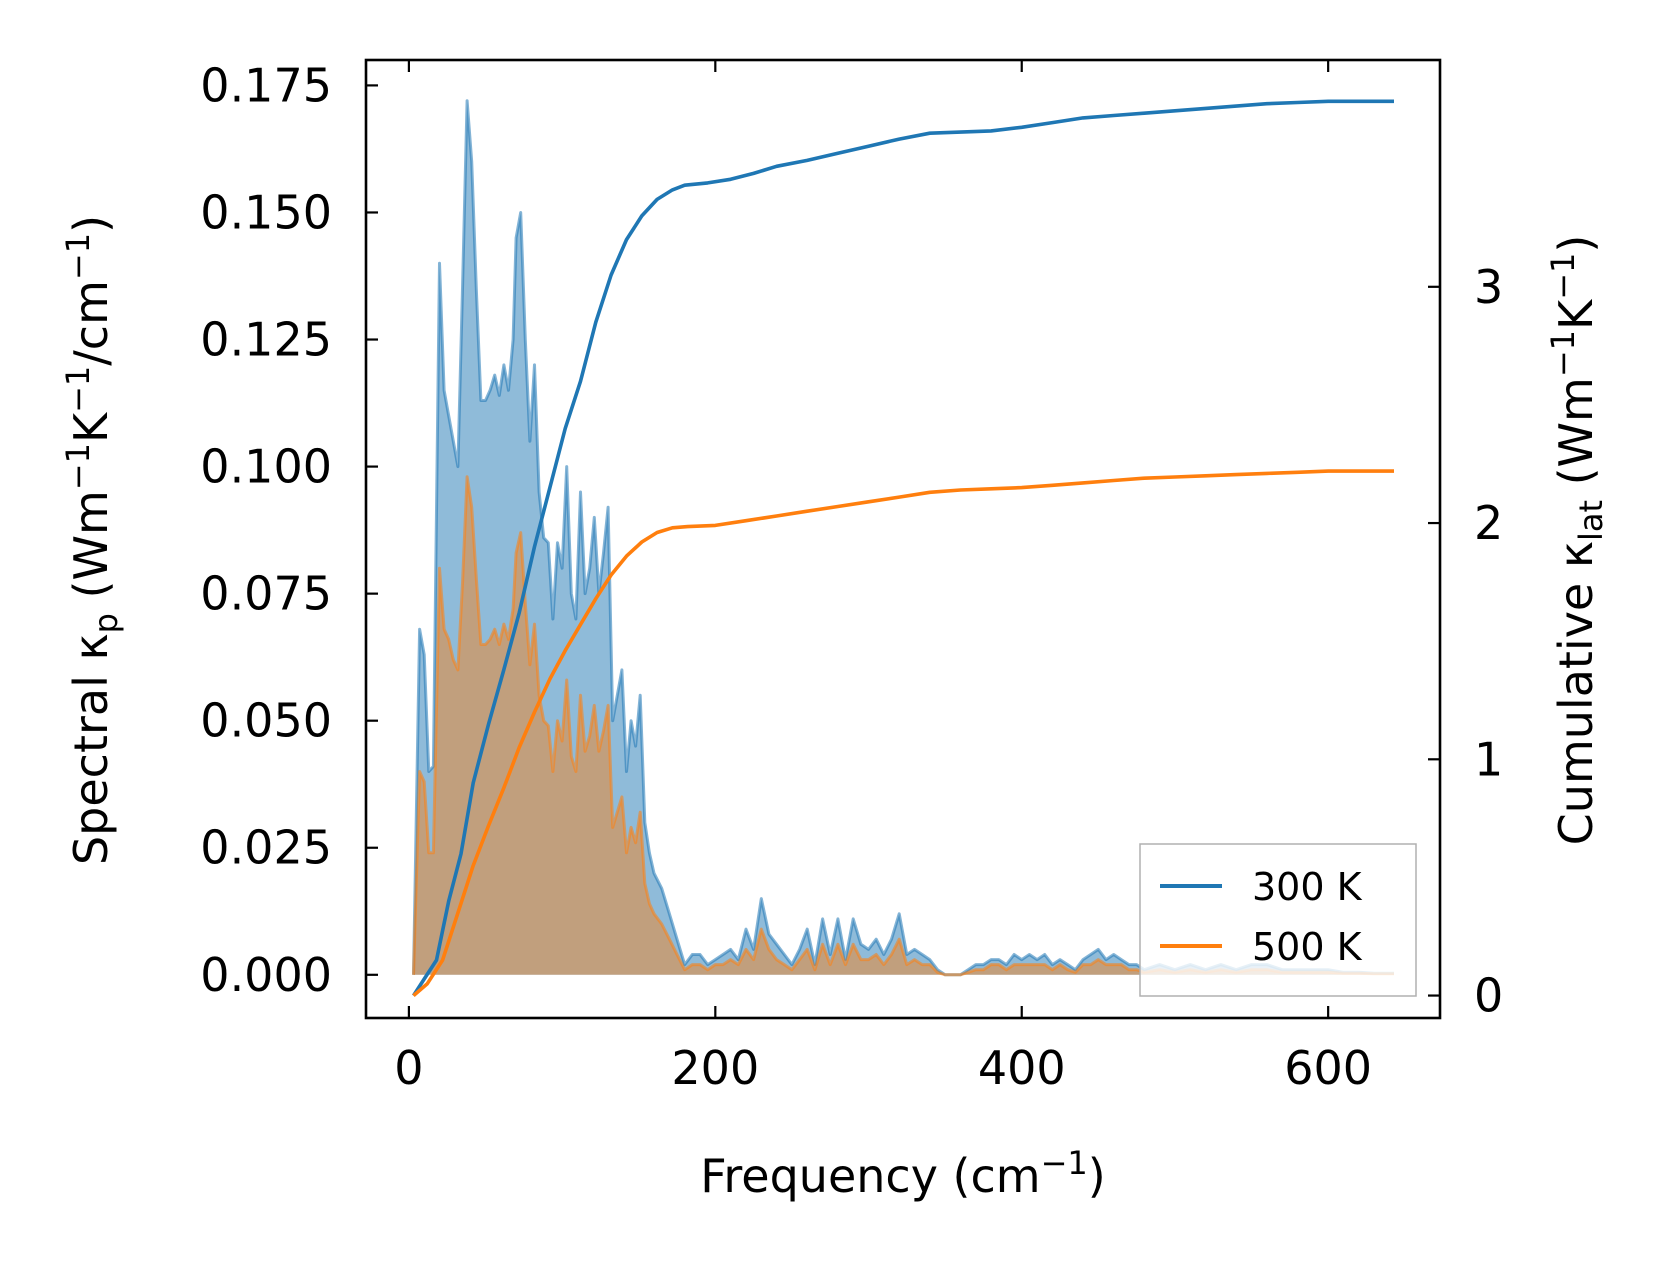 Image resolution: width=1660 pixels, height=1264 pixels. Describe the element at coordinates (1488, 759) in the screenshot. I see `y-right-tick-label-1: 1` at that location.